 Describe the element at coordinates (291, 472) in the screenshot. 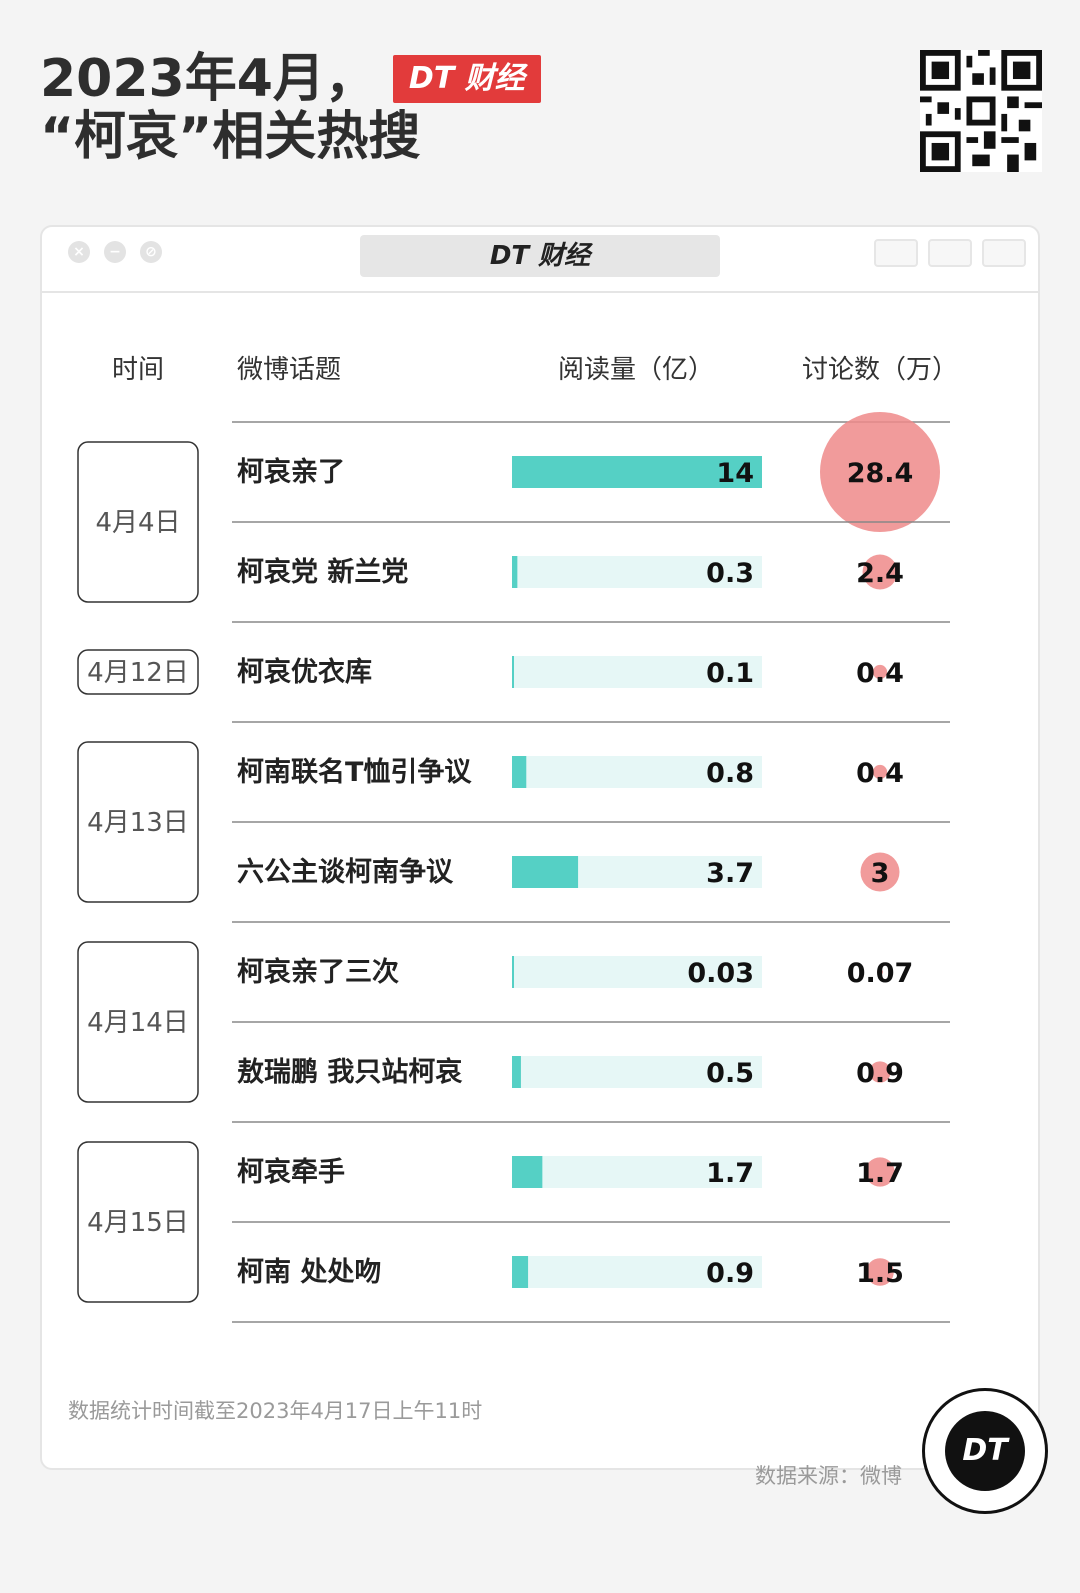

I see `topic-label: 柯哀亲了` at that location.